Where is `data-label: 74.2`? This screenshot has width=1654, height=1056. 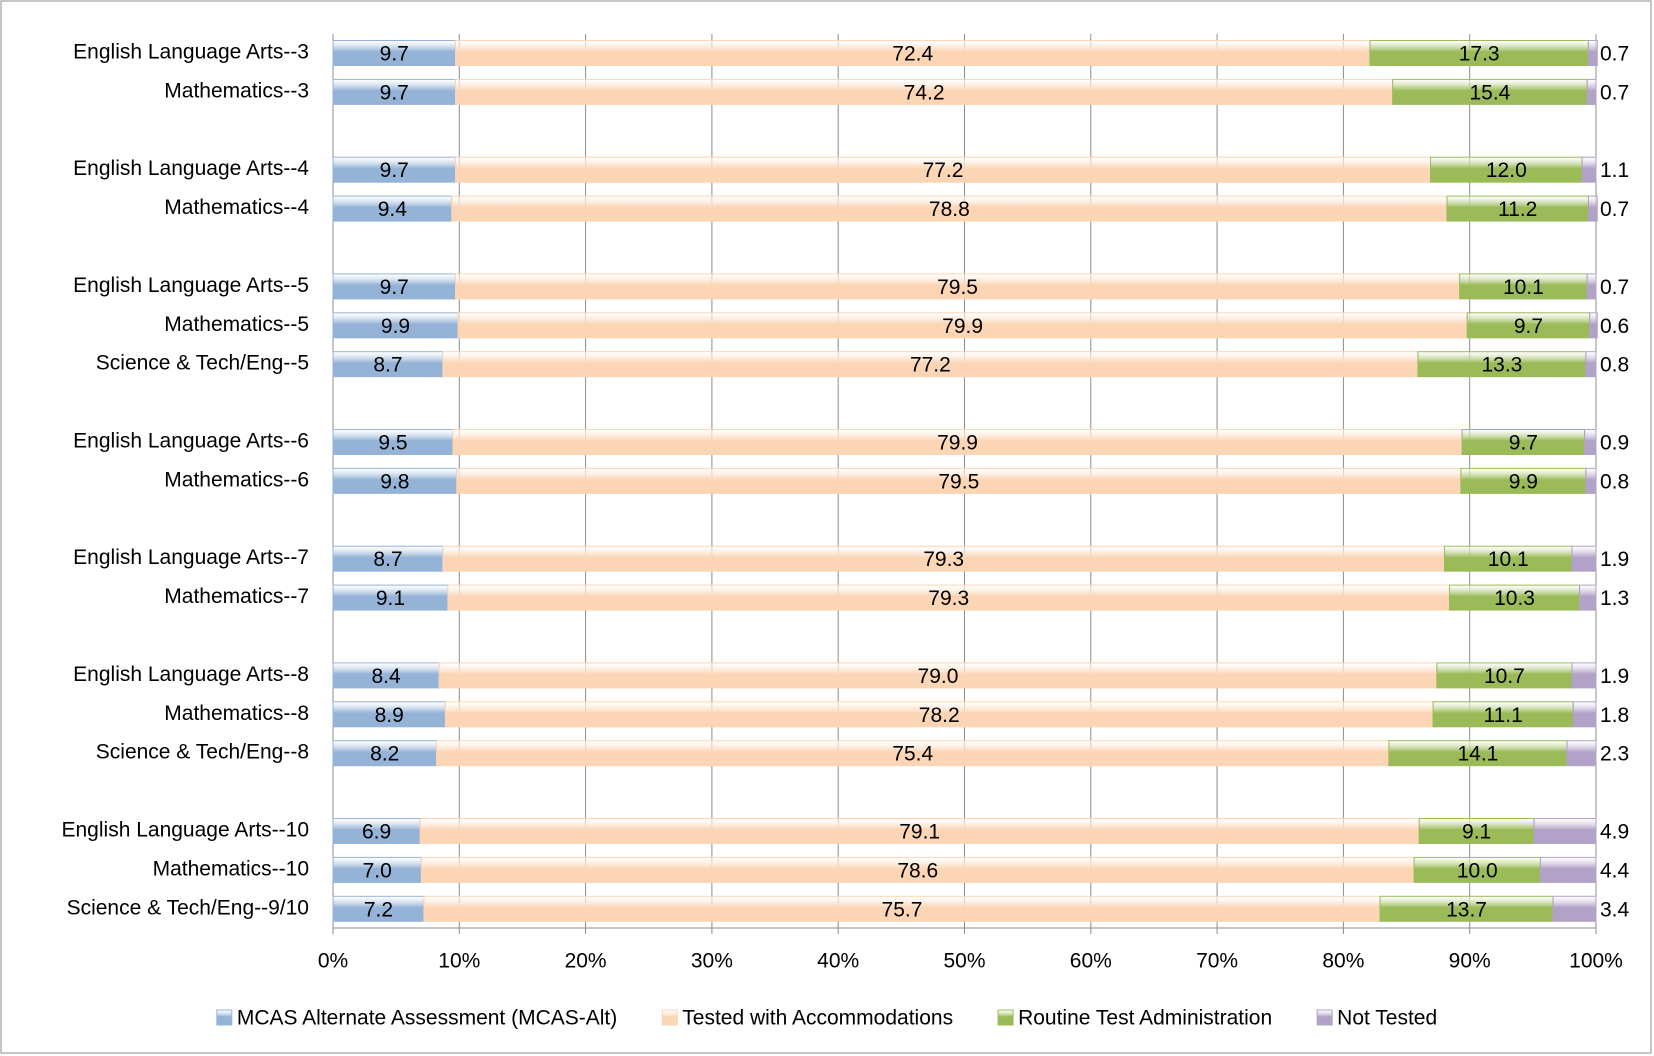 data-label: 74.2 is located at coordinates (924, 92).